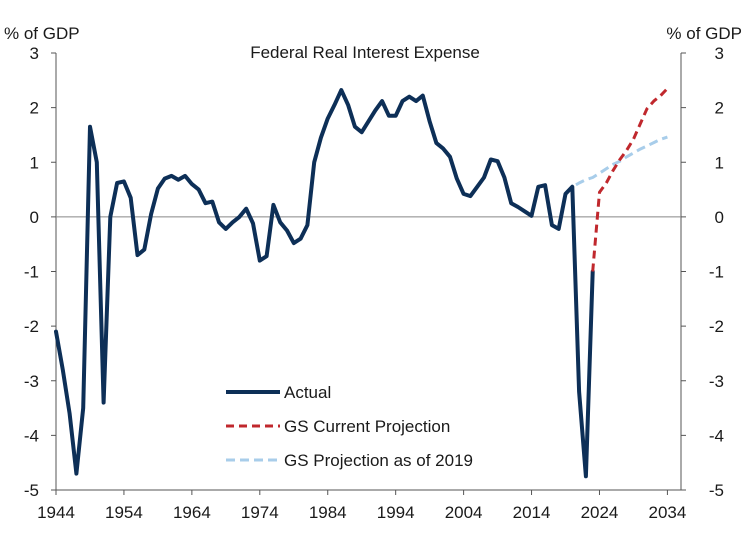 The width and height of the screenshot is (748, 552). Describe the element at coordinates (719, 108) in the screenshot. I see `y-tick-label-right: 2` at that location.